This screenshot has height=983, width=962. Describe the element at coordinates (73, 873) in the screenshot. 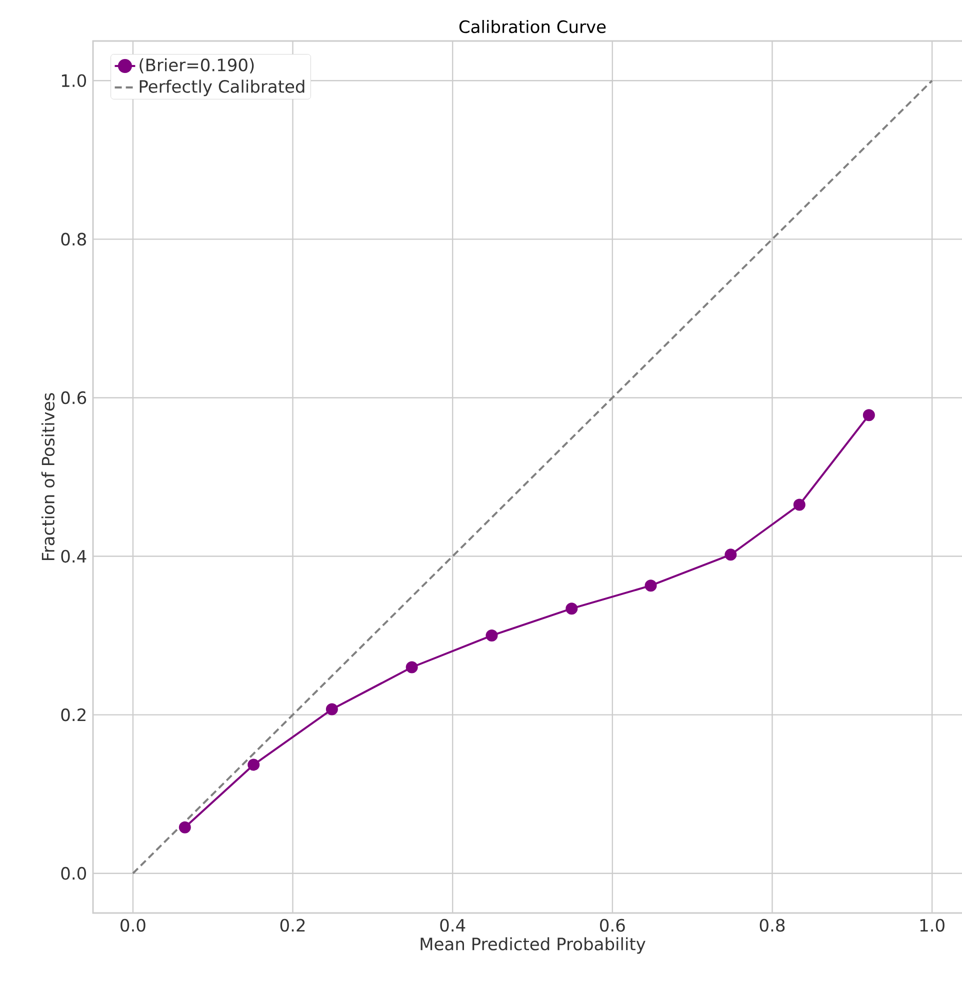

I see `y-tick-label: 0.0` at that location.